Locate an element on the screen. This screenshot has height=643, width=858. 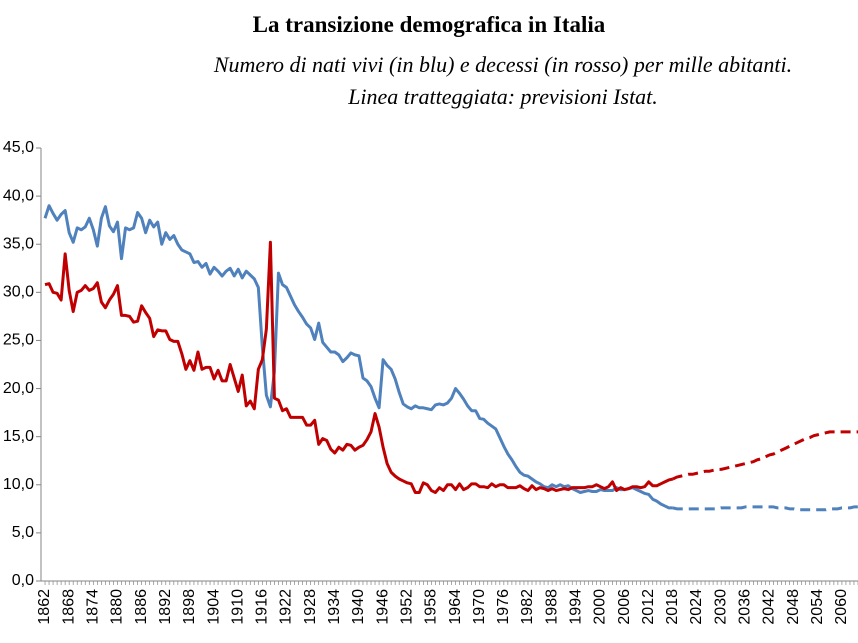
x-tick-label: 2024 is located at coordinates (696, 607).